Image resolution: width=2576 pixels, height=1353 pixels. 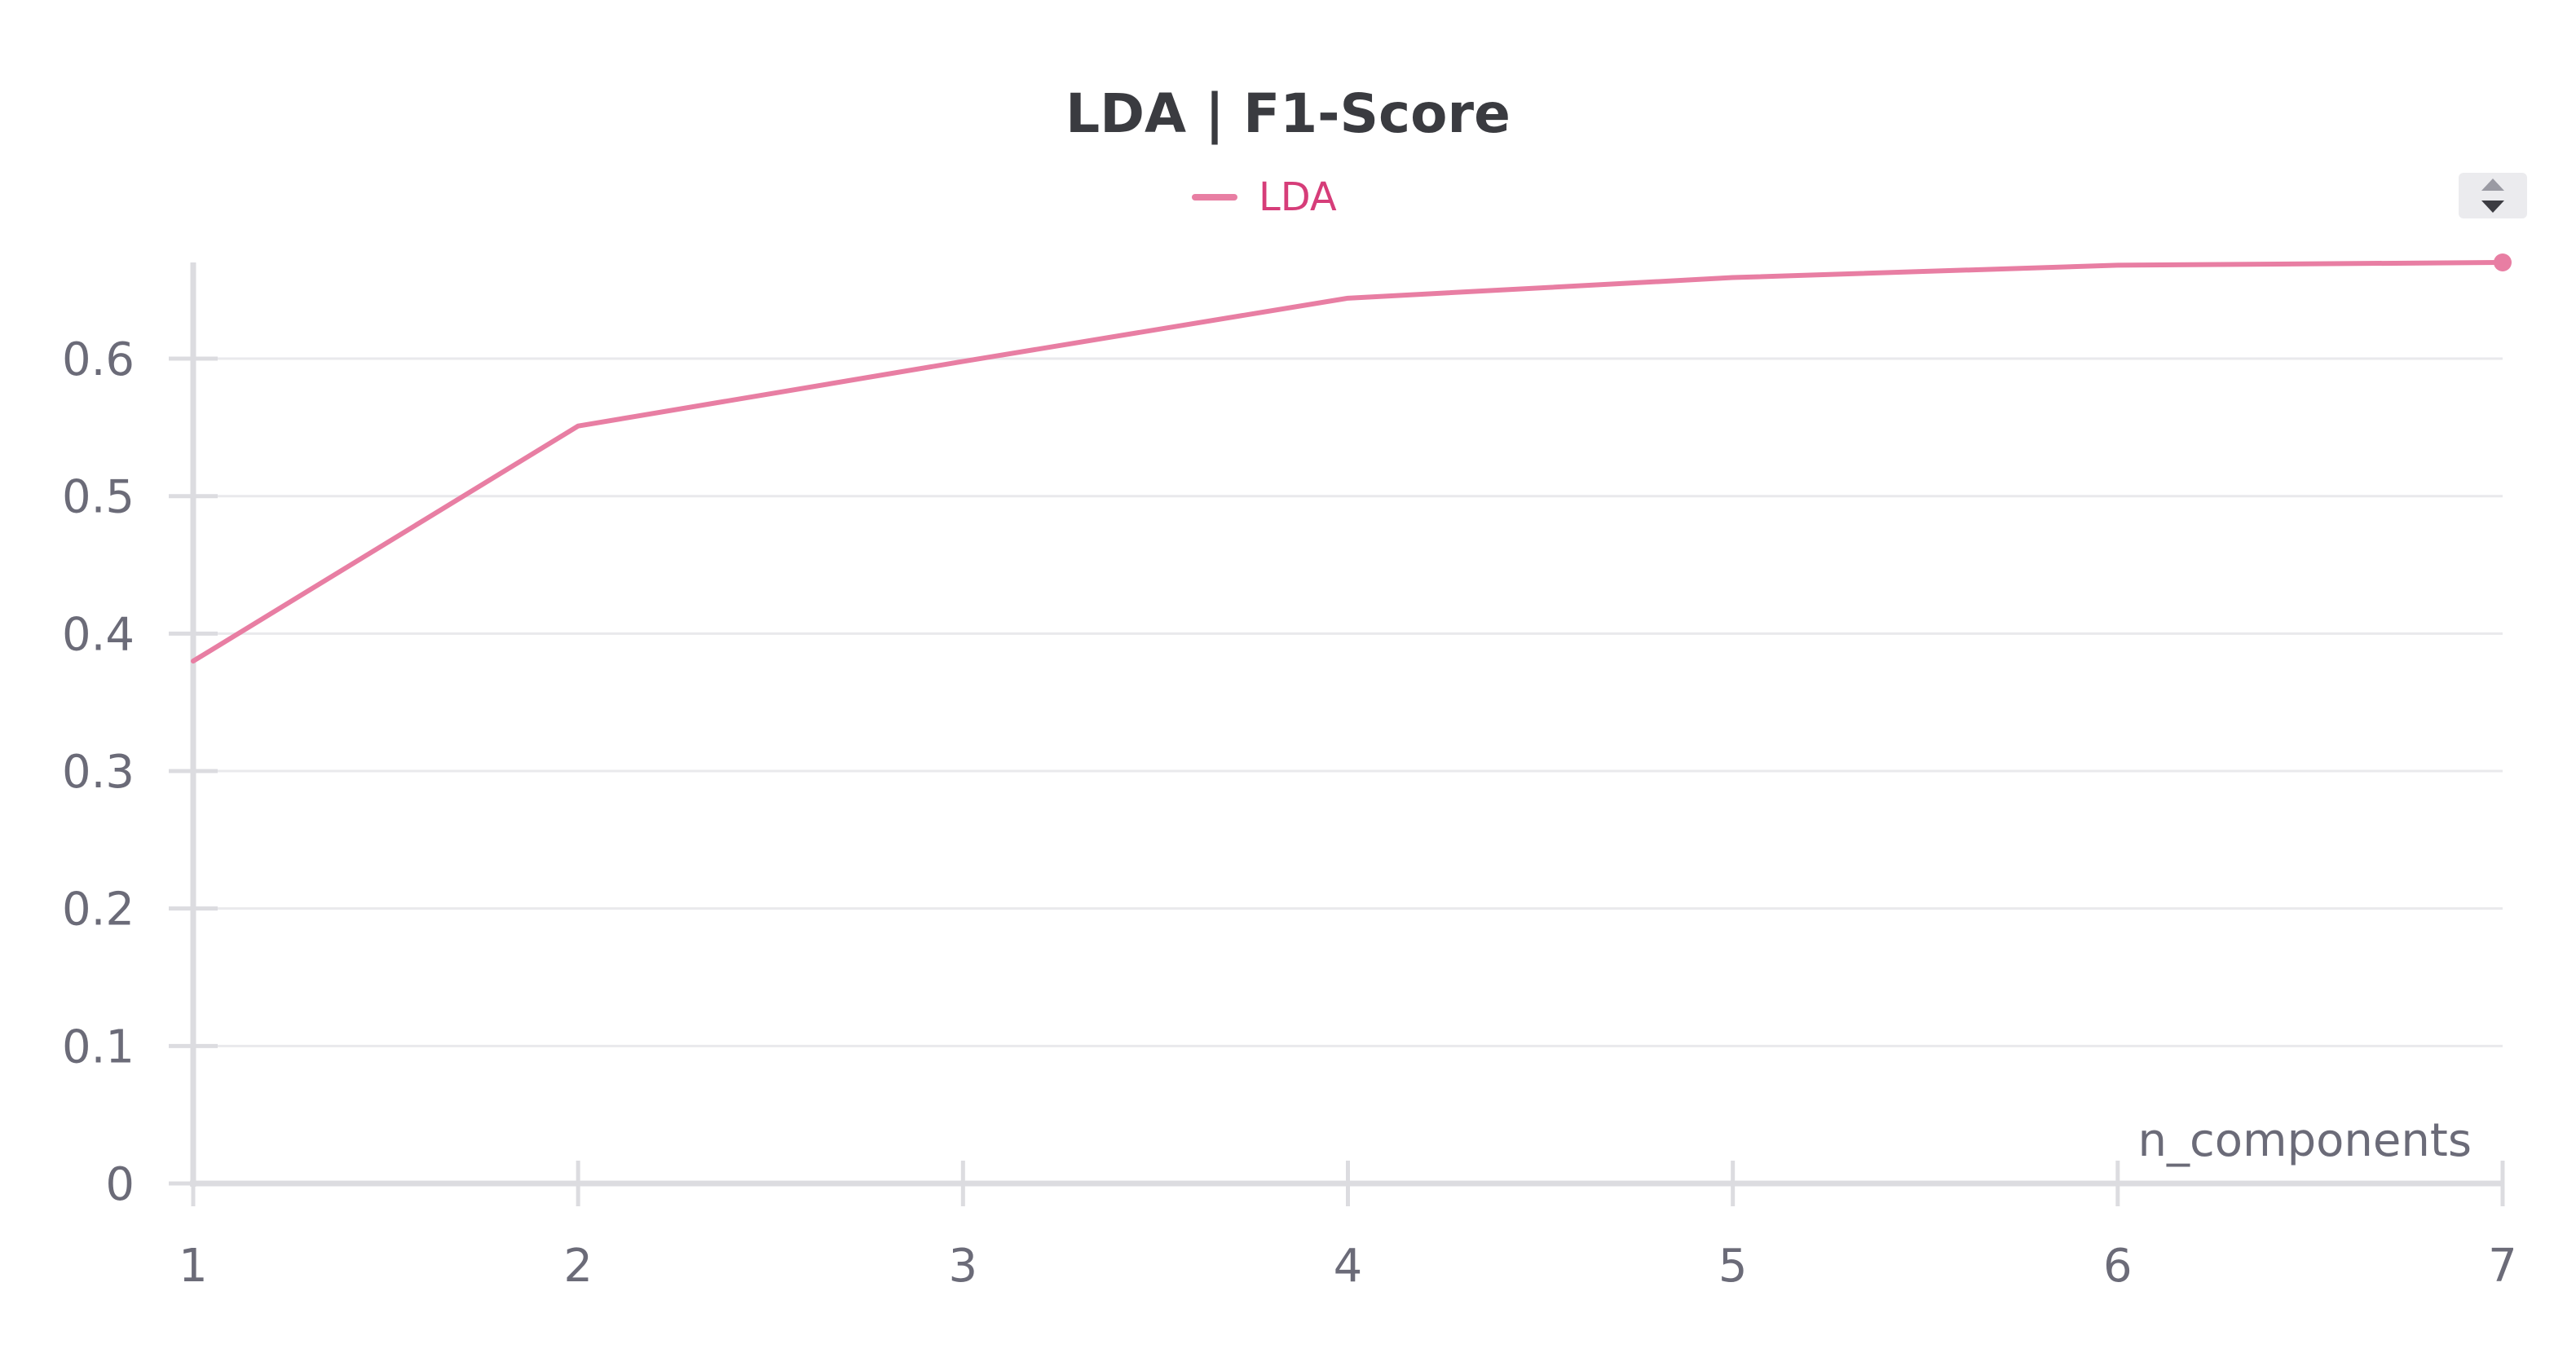 What do you see at coordinates (193, 1266) in the screenshot?
I see `x-tick-label: 1` at bounding box center [193, 1266].